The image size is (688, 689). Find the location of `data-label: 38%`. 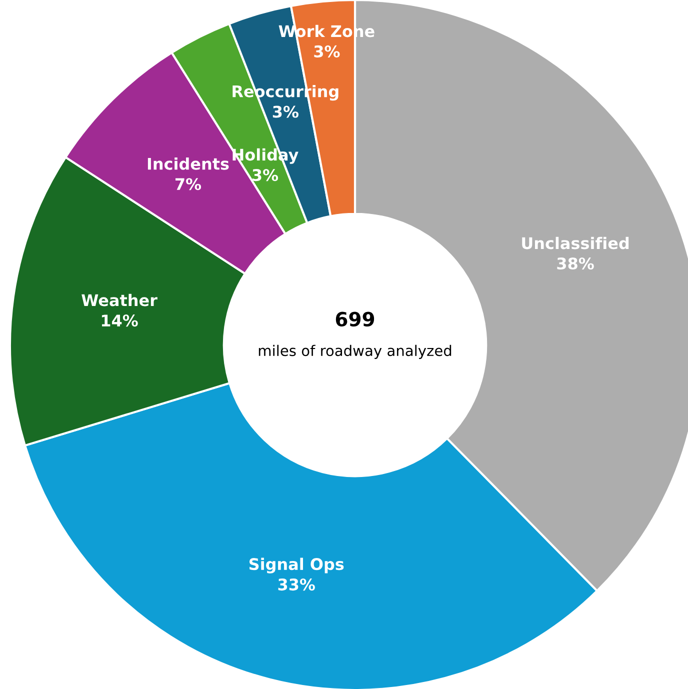

data-label: 38% is located at coordinates (575, 263).